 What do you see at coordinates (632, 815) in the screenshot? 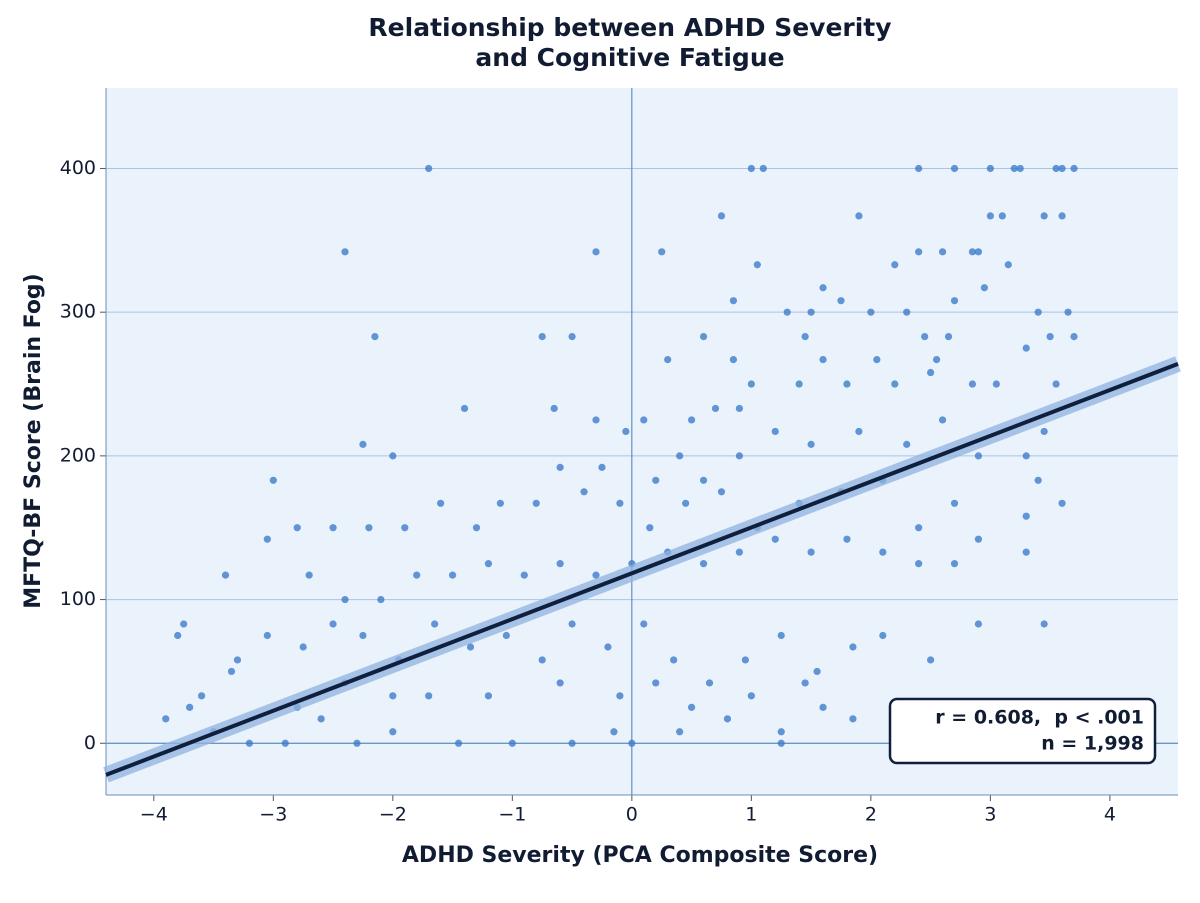
I see `x-tick-label: 0` at bounding box center [632, 815].